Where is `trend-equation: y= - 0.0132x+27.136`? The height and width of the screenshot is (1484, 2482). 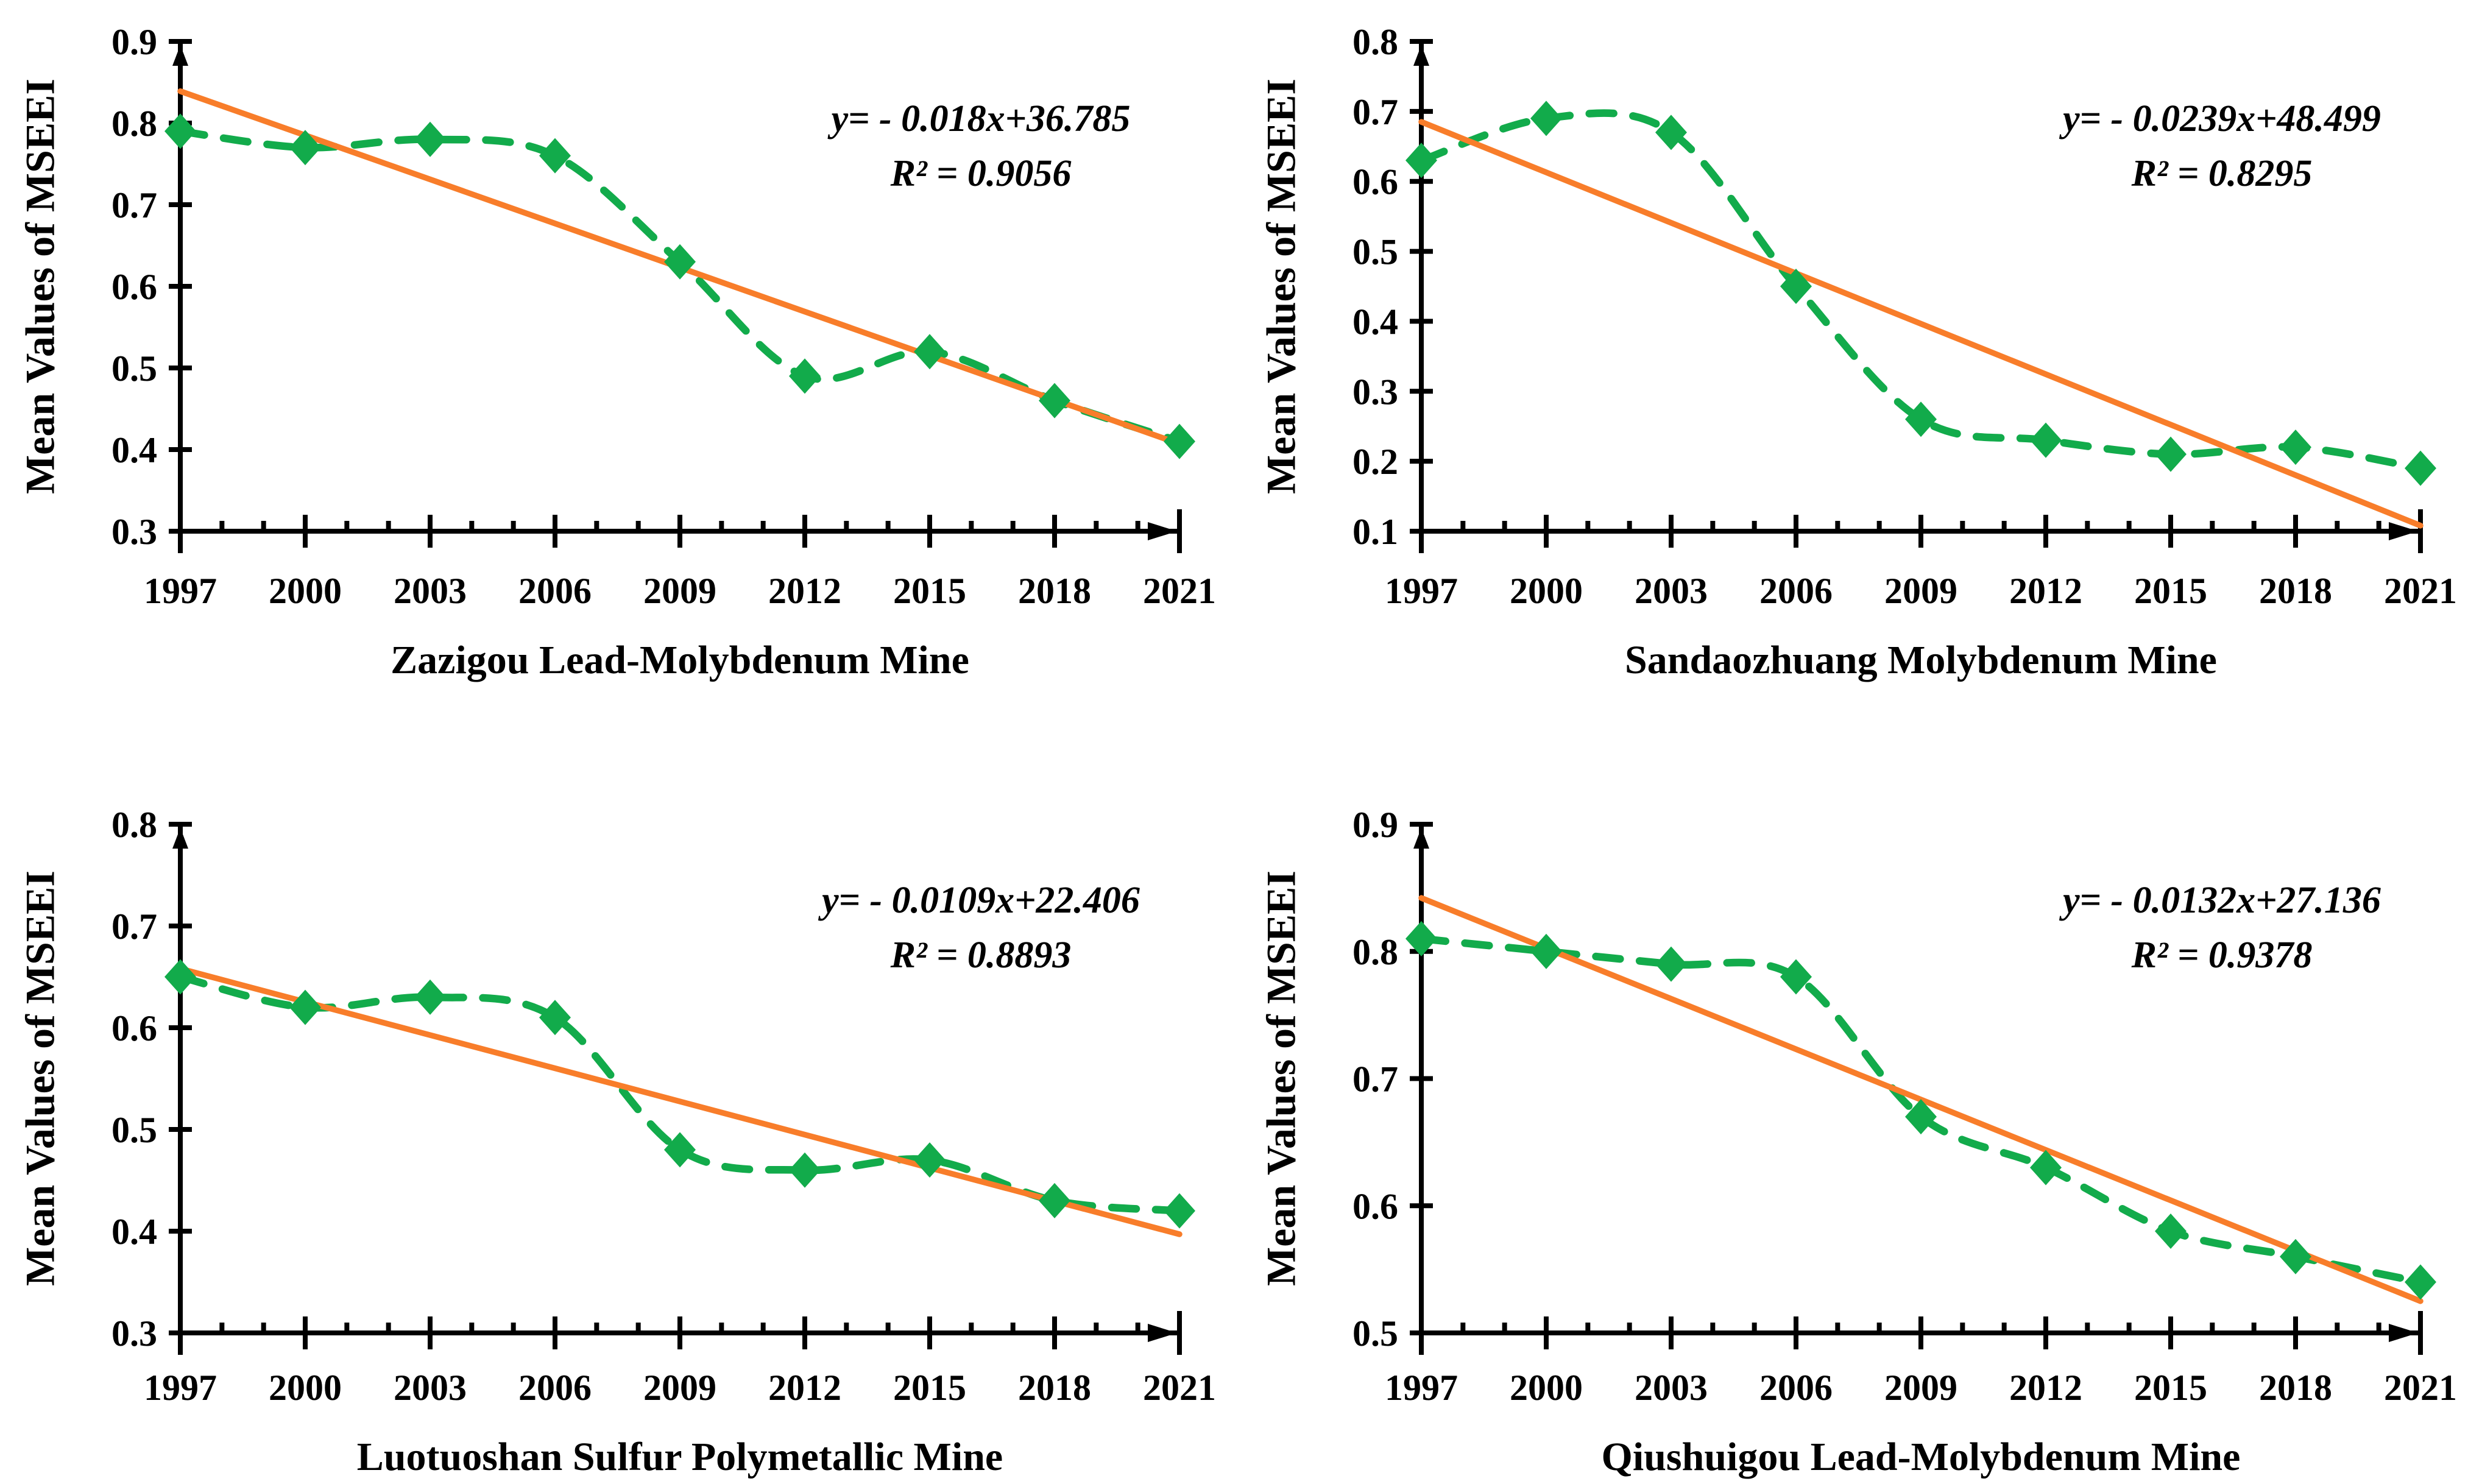 trend-equation: y= - 0.0132x+27.136 is located at coordinates (2222, 900).